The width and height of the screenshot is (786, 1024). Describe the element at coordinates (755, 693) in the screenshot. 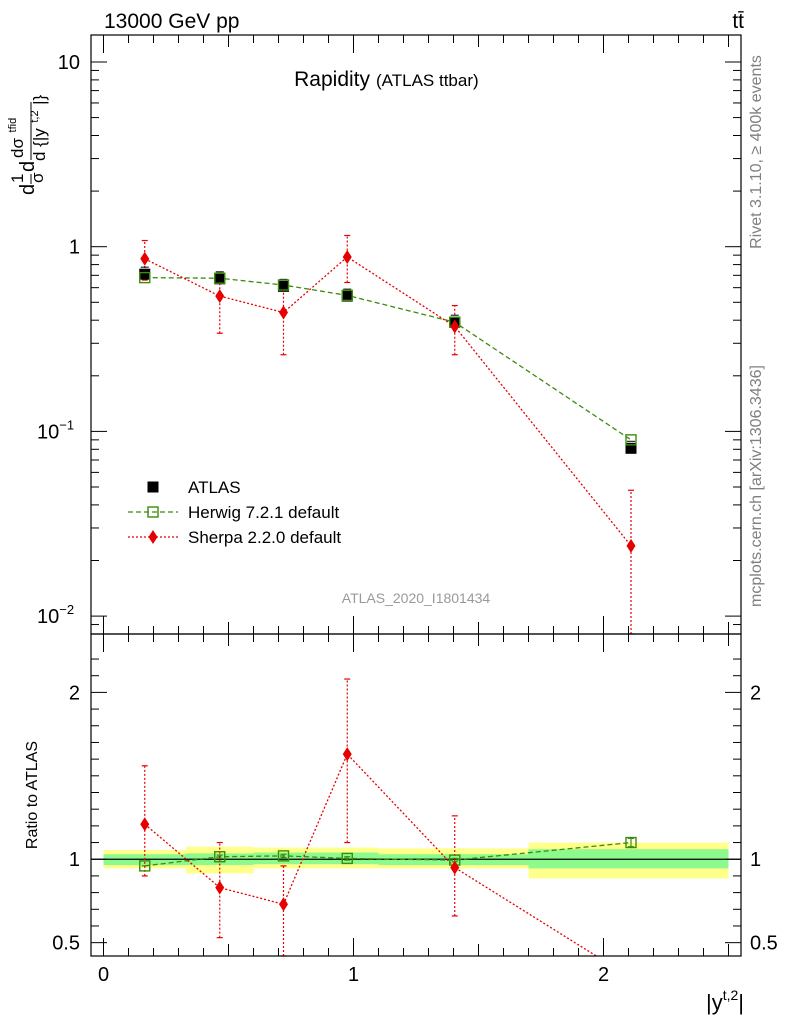

I see `ratio-y-tick-label-right: 2` at that location.